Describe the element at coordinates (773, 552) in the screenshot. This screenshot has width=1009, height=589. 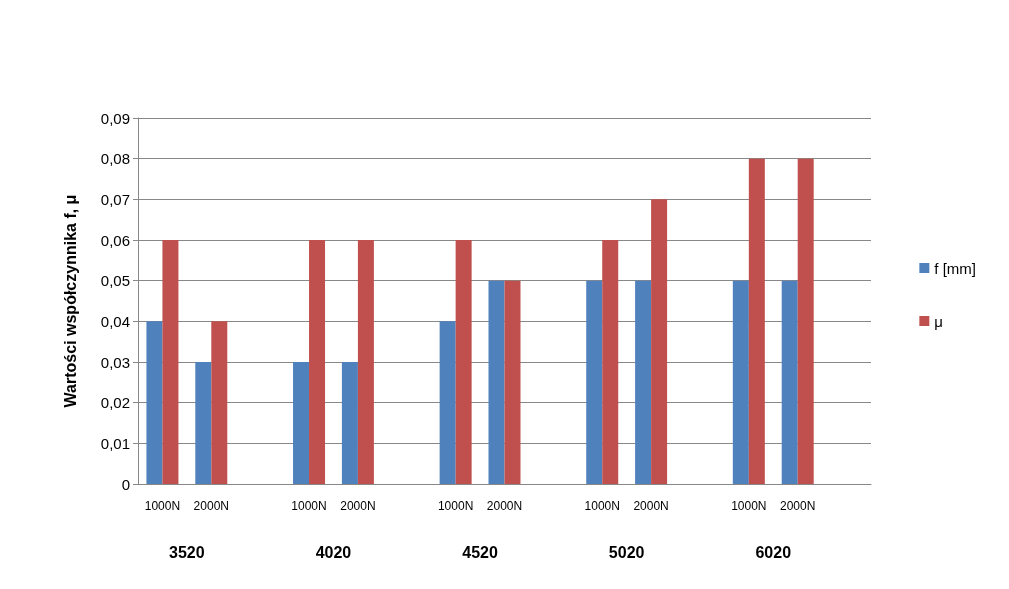
I see `text: 6020` at that location.